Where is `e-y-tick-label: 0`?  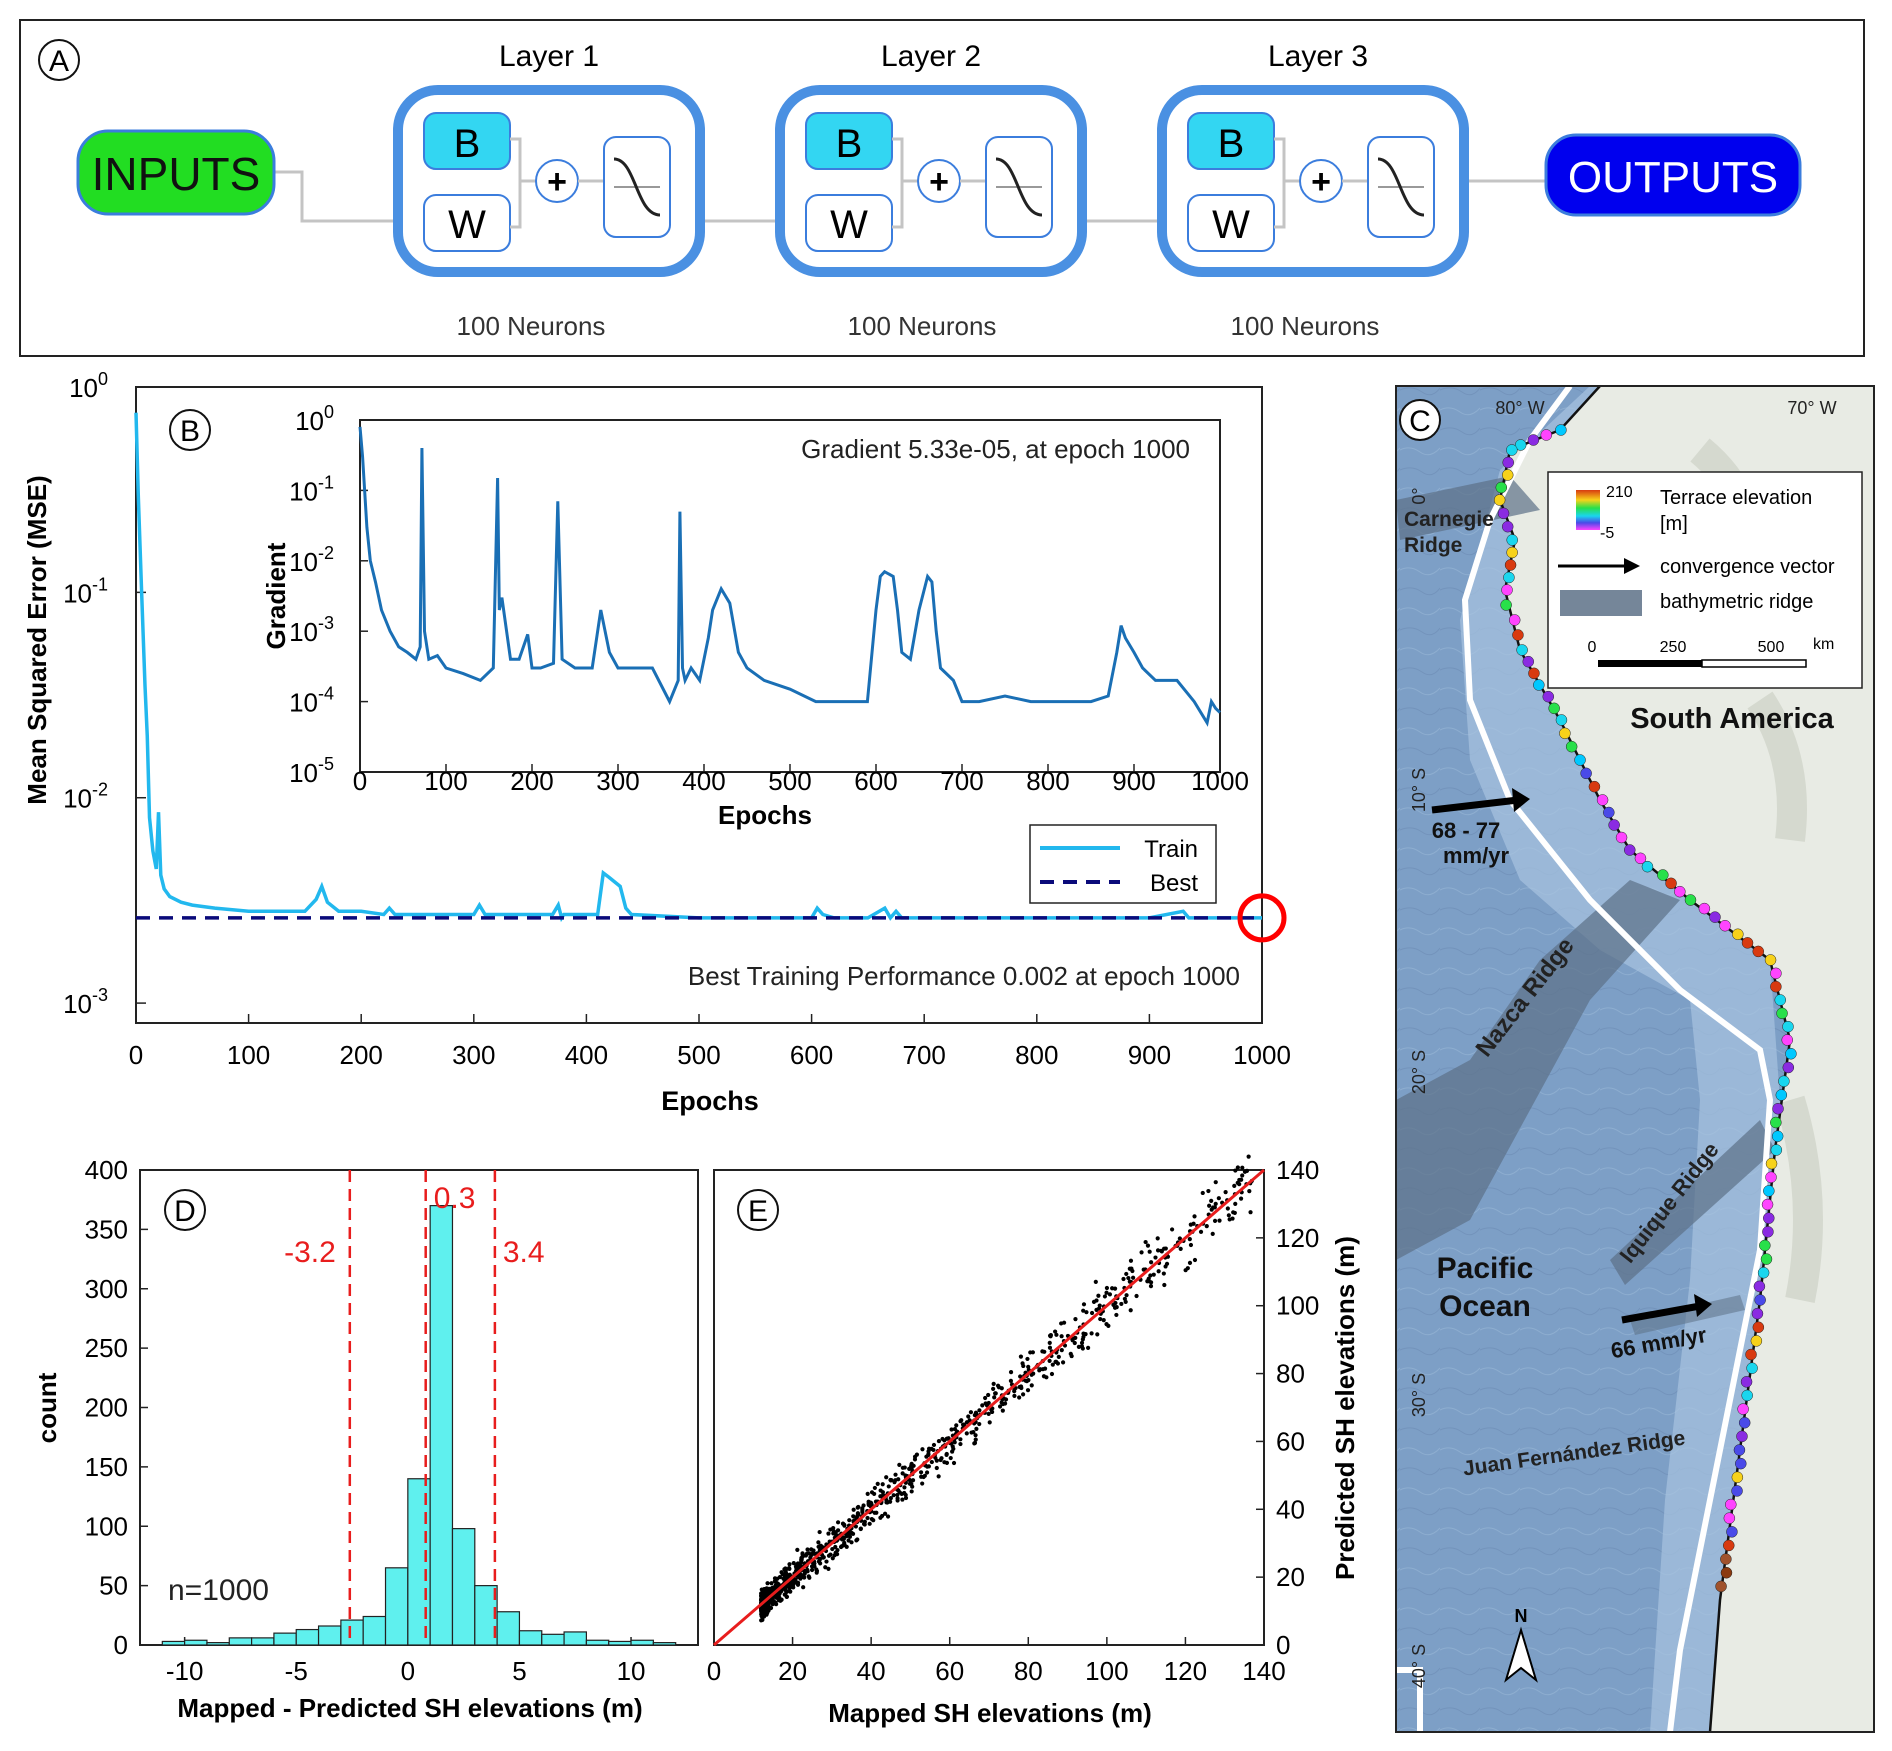
e-y-tick-label: 0 is located at coordinates (1283, 1645).